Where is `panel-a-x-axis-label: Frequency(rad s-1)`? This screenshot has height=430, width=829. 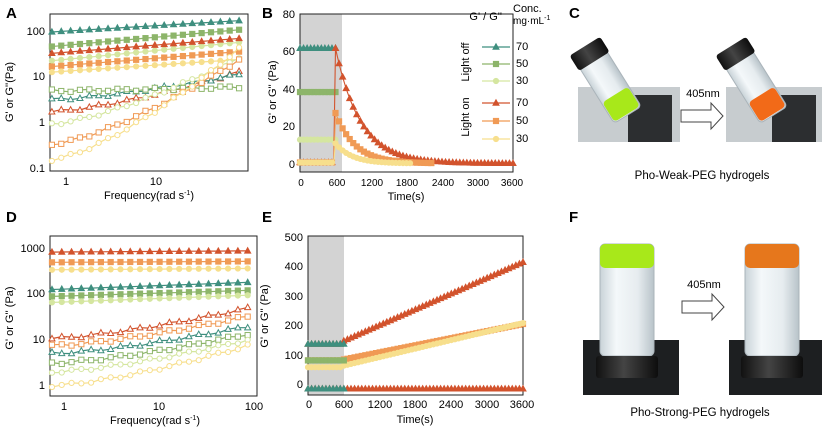
panel-a-x-axis-label: Frequency(rad s-1) is located at coordinates (149, 196).